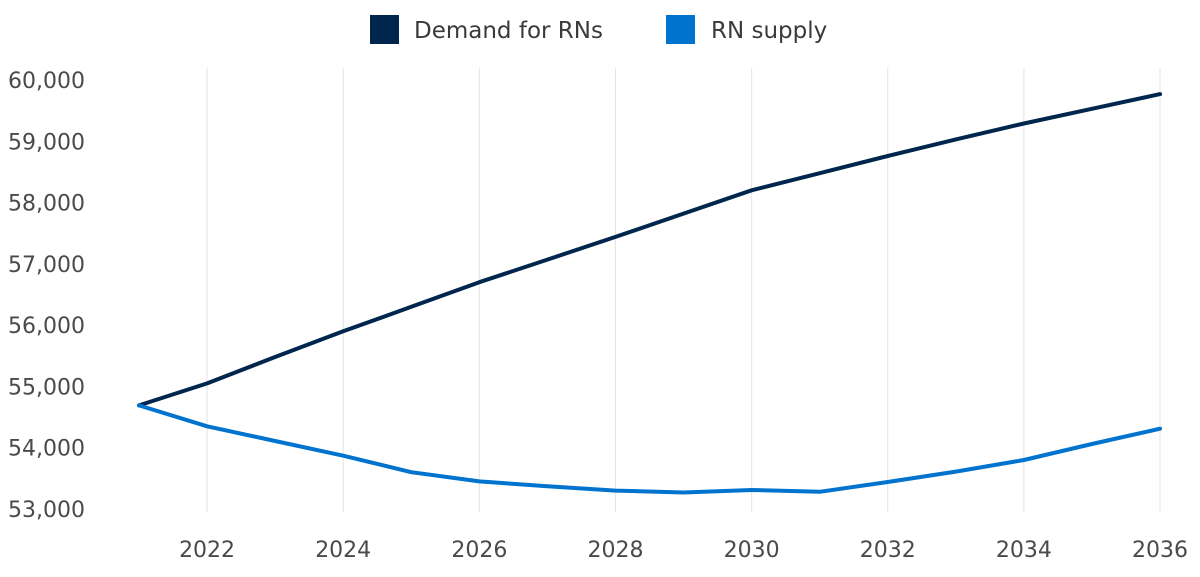 This screenshot has width=1200, height=577. What do you see at coordinates (46, 387) in the screenshot?
I see `y-tick-label: 55,000` at bounding box center [46, 387].